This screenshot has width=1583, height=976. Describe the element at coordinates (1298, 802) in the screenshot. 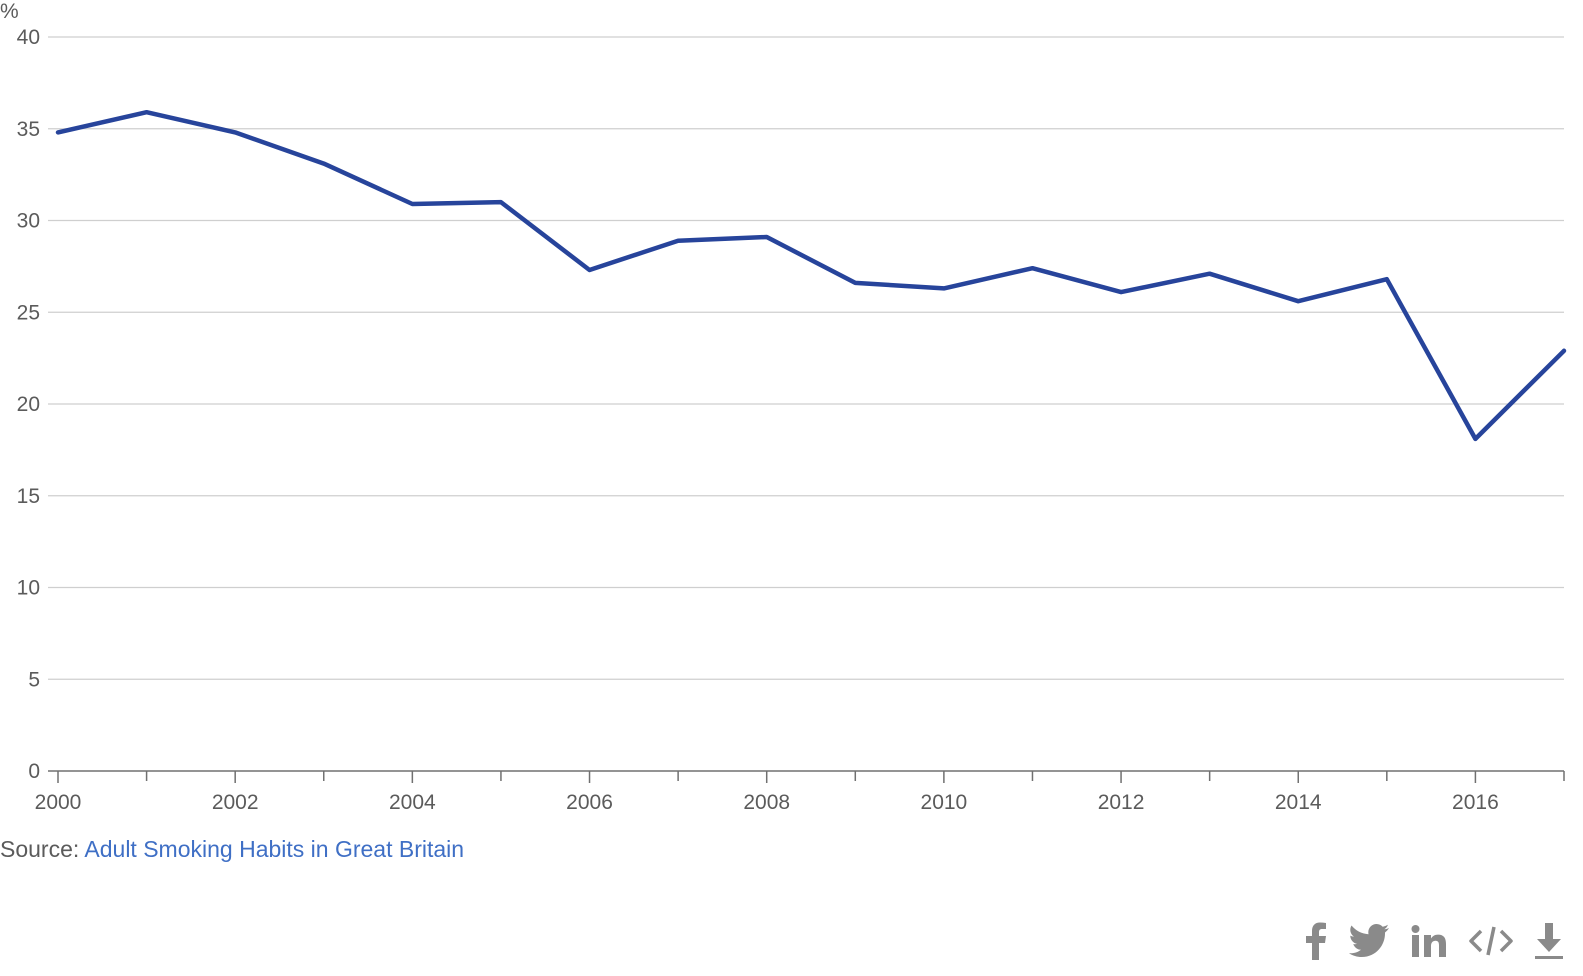

I see `x-tick-label: 2014` at that location.